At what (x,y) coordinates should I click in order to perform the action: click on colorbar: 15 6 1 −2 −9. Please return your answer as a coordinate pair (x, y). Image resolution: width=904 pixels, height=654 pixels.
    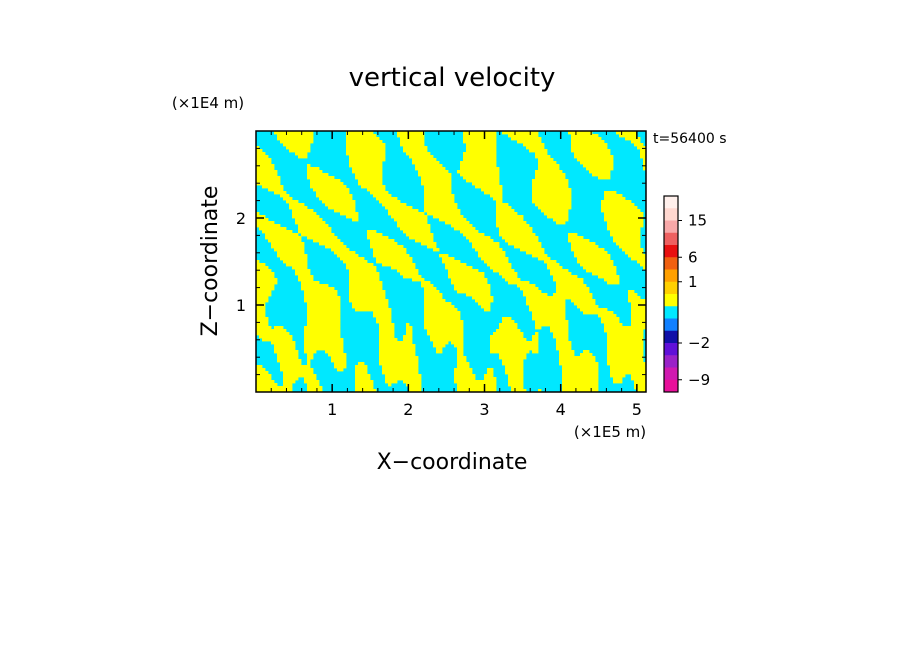
    Looking at the image, I should click on (686, 294).